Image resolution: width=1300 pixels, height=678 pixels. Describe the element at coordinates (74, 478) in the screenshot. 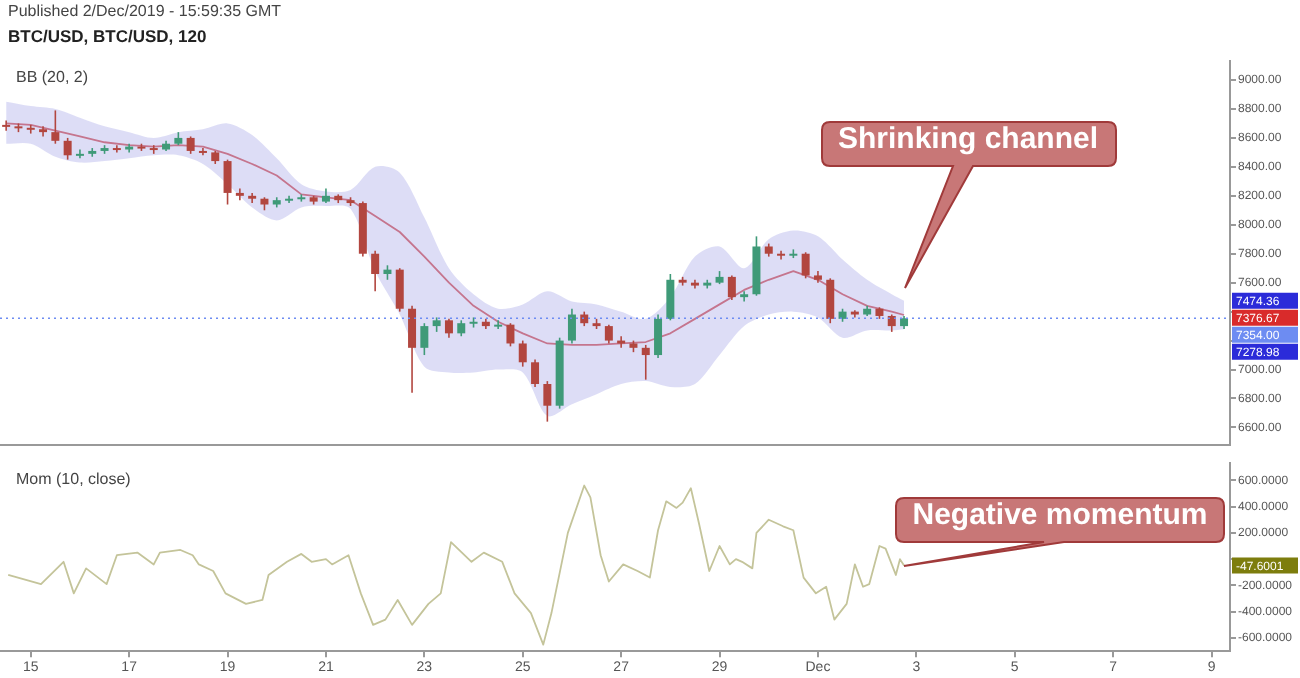

I see `text: Mom (10, close)` at that location.